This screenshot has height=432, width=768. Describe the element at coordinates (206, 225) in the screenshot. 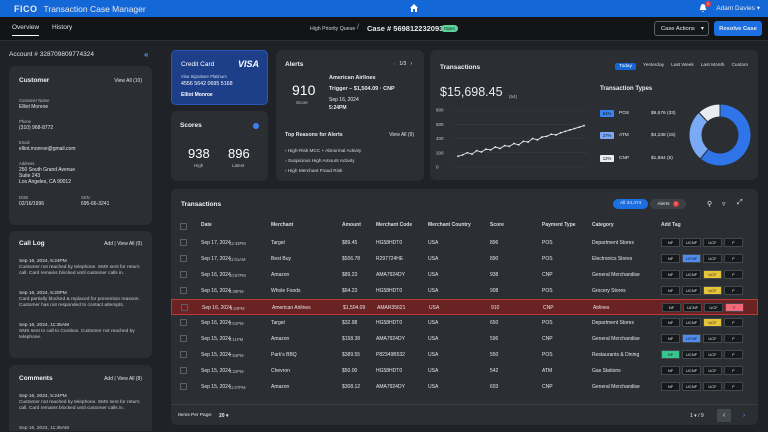

I see `column-header: Date` at that location.